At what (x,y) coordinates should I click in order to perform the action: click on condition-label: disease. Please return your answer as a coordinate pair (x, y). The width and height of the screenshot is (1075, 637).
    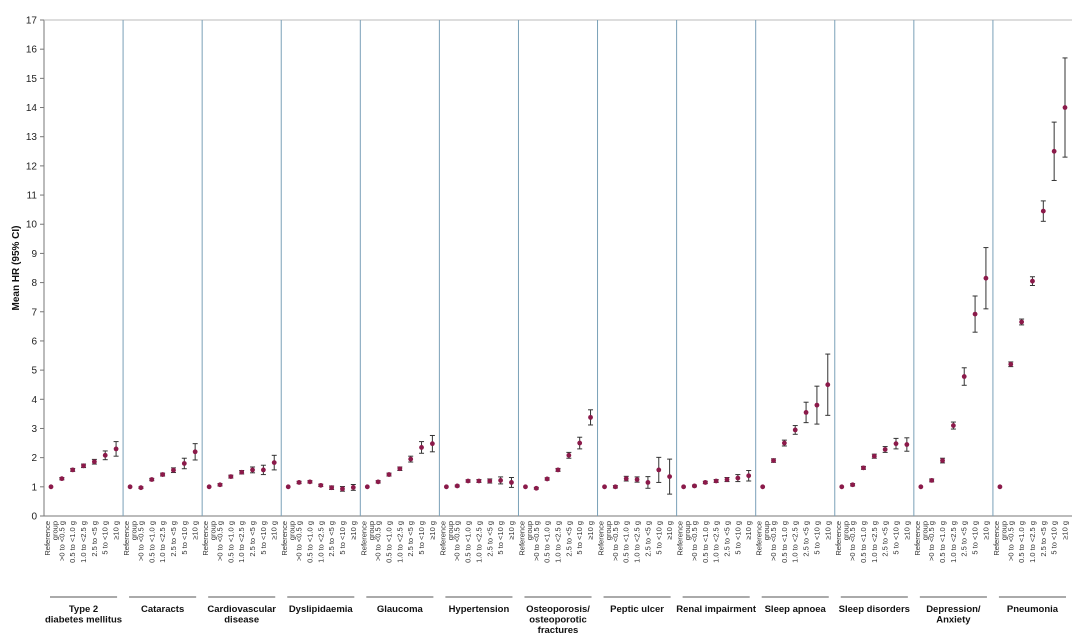
    Looking at the image, I should click on (241, 620).